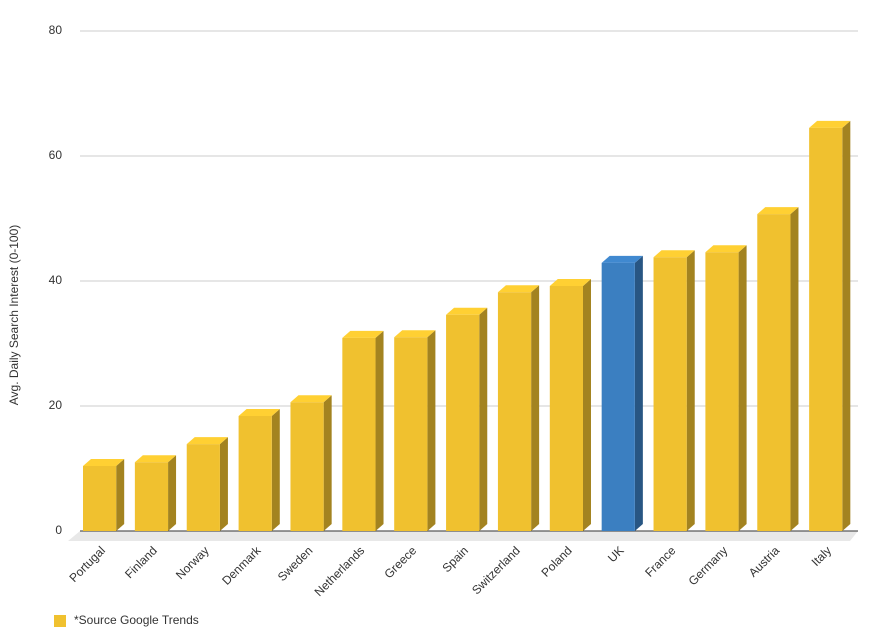 This screenshot has width=887, height=634. Describe the element at coordinates (56, 405) in the screenshot. I see `y-tick-label: 20` at that location.